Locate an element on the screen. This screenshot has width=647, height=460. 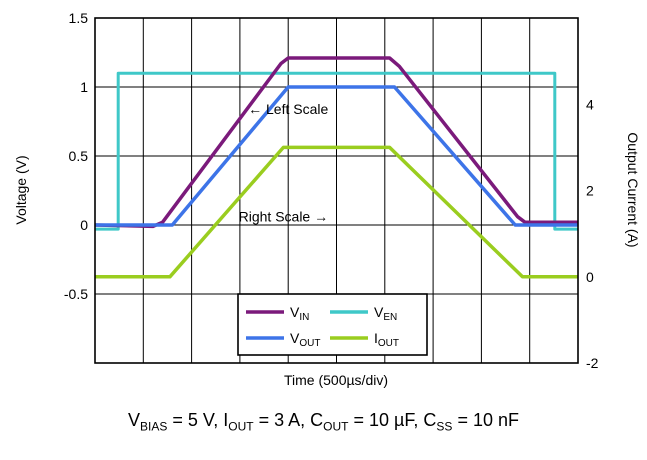
annotation-left-scale: ← Left Scale is located at coordinates (288, 109).